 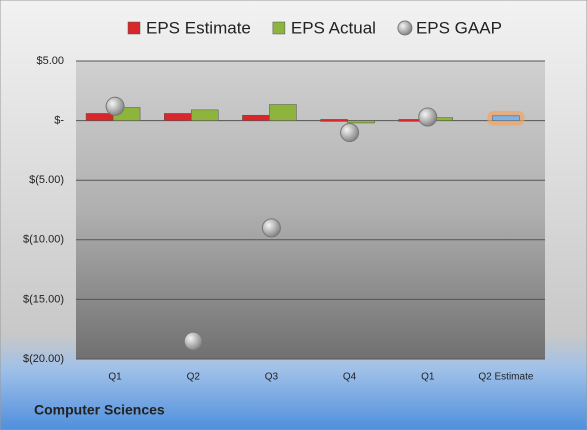 What do you see at coordinates (59, 121) in the screenshot?
I see `y-tick-label: $-` at bounding box center [59, 121].